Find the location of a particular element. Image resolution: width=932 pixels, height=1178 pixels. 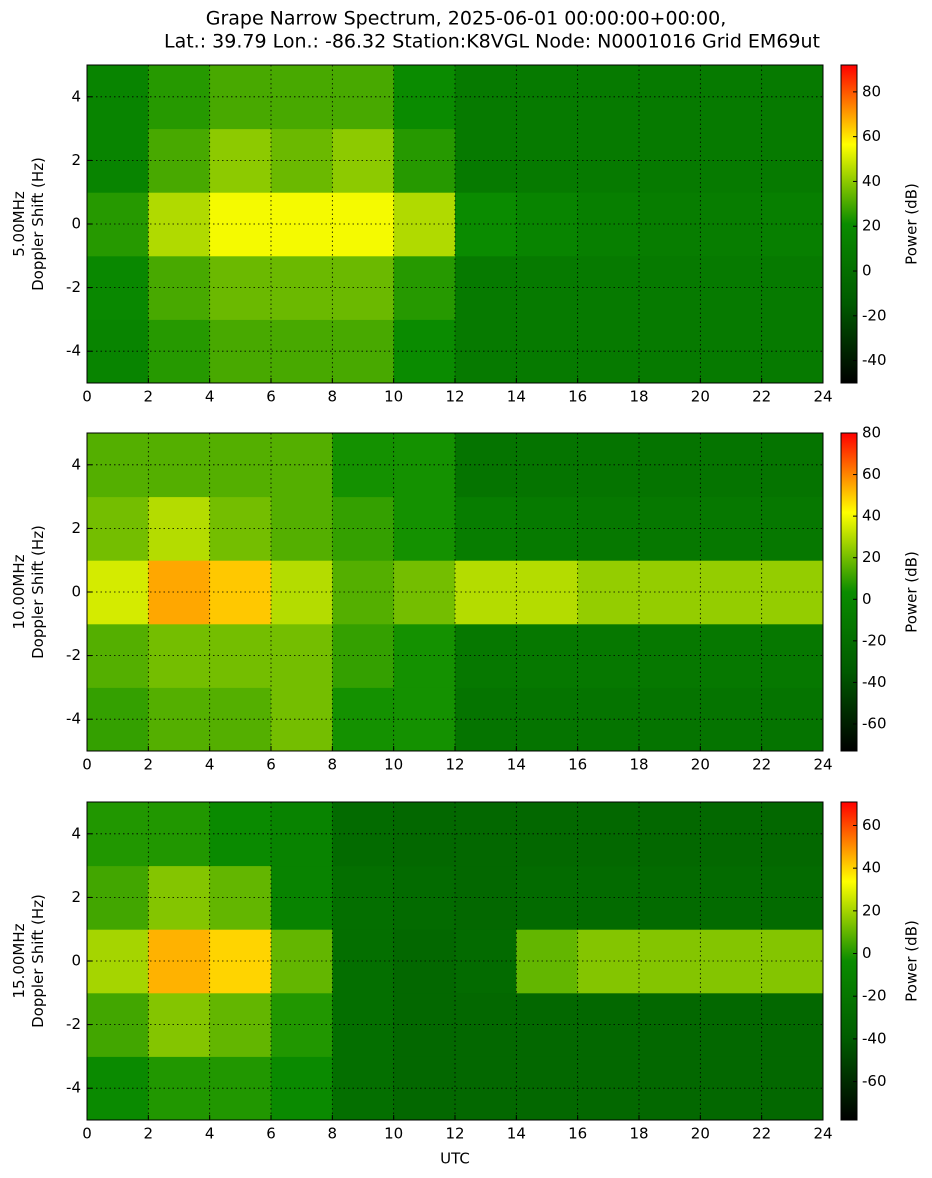

colorbar-tick-label: 0 is located at coordinates (867, 953).